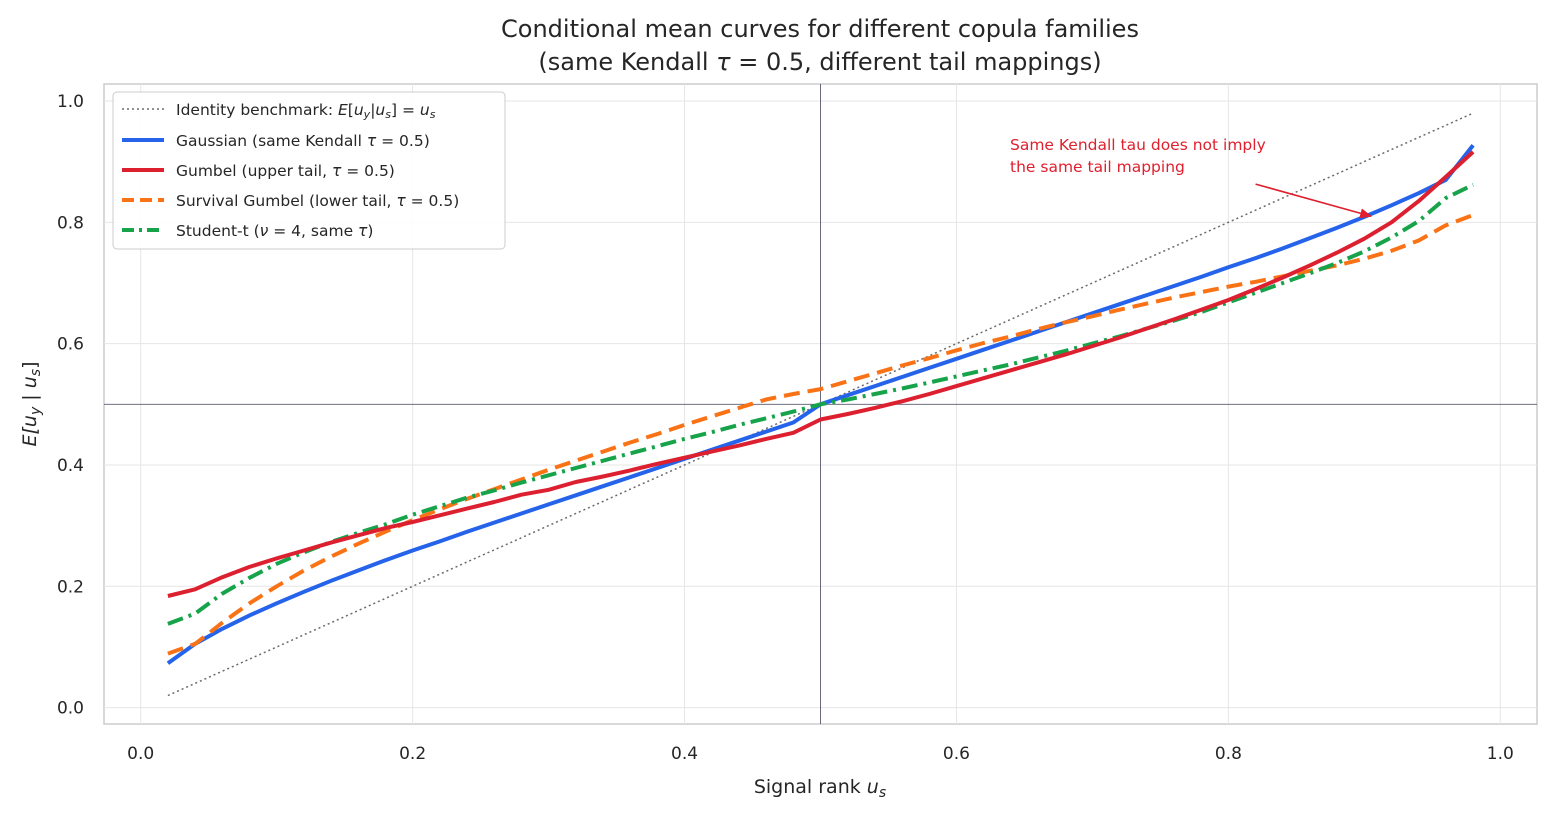 The width and height of the screenshot is (1552, 815). I want to click on y-tick-label: 0.6, so click(70, 345).